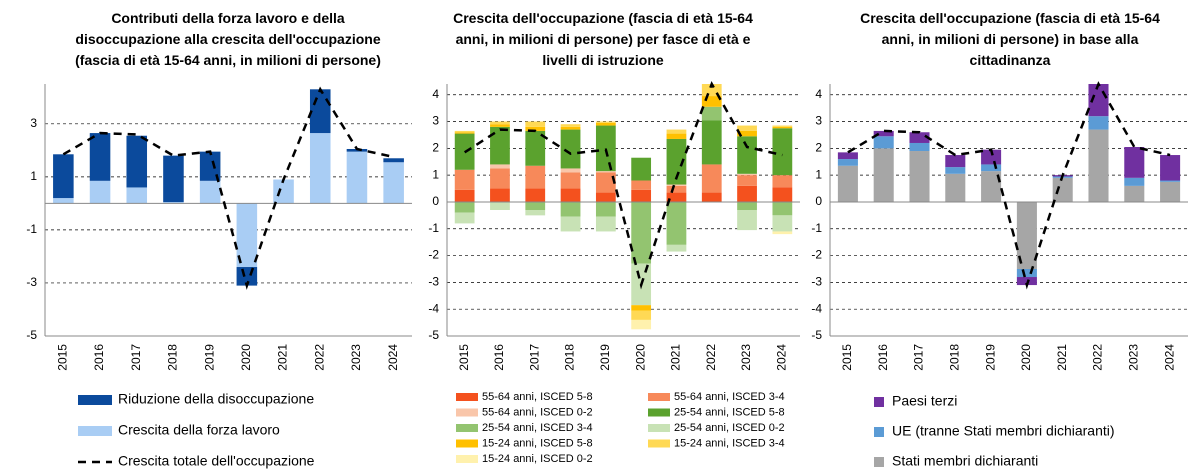  Describe the element at coordinates (534, 357) in the screenshot. I see `x-tick-label: 2017` at that location.